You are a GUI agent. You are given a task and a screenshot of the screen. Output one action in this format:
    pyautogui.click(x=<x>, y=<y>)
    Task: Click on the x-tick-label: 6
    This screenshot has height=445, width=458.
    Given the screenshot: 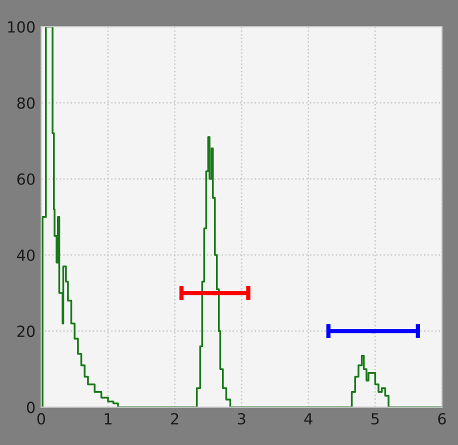 What is the action you would take?
    pyautogui.click(x=442, y=419)
    